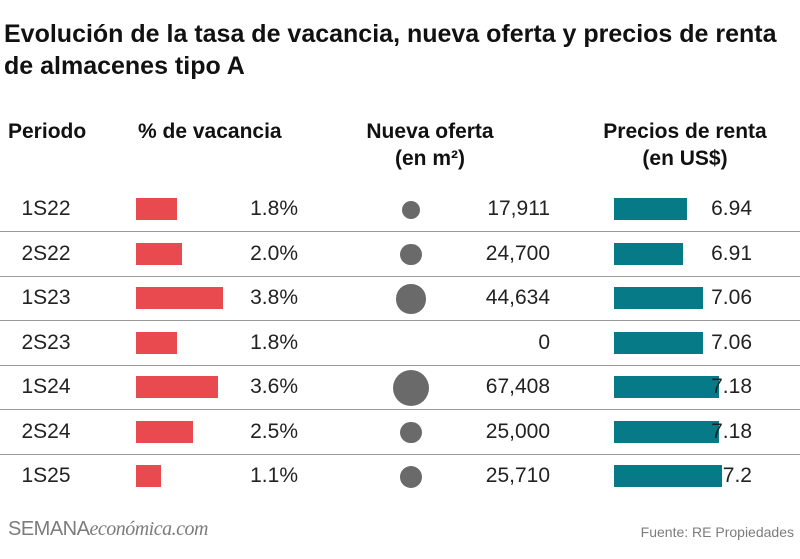 The image size is (800, 559). What do you see at coordinates (517, 386) in the screenshot?
I see `oferta-value: 67,408` at bounding box center [517, 386].